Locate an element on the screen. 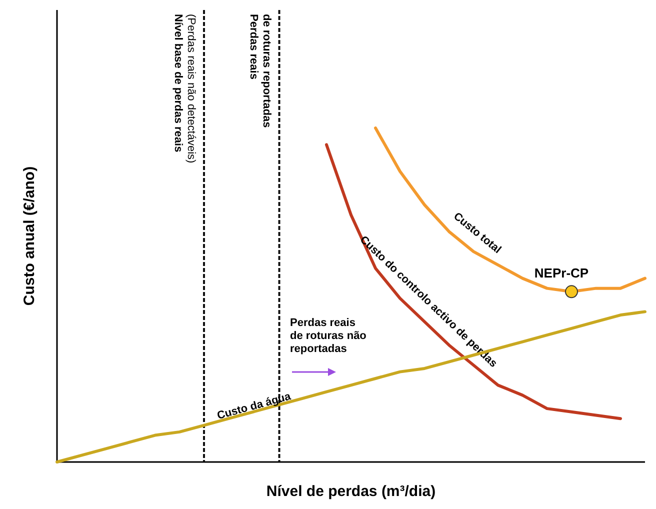 This screenshot has height=509, width=656. text: Custo da água is located at coordinates (254, 406).